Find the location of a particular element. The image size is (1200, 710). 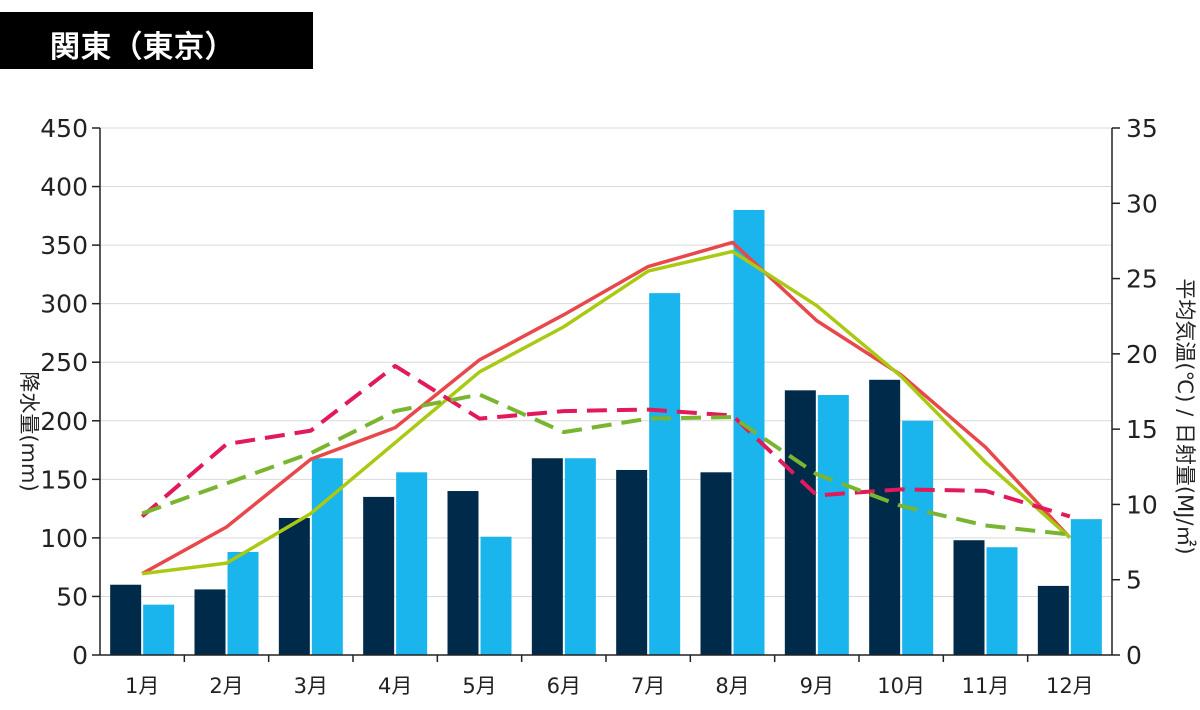

left-axis-ticks: 0 50 100 150 200 250 300 350 400 450 is located at coordinates (70, 392).